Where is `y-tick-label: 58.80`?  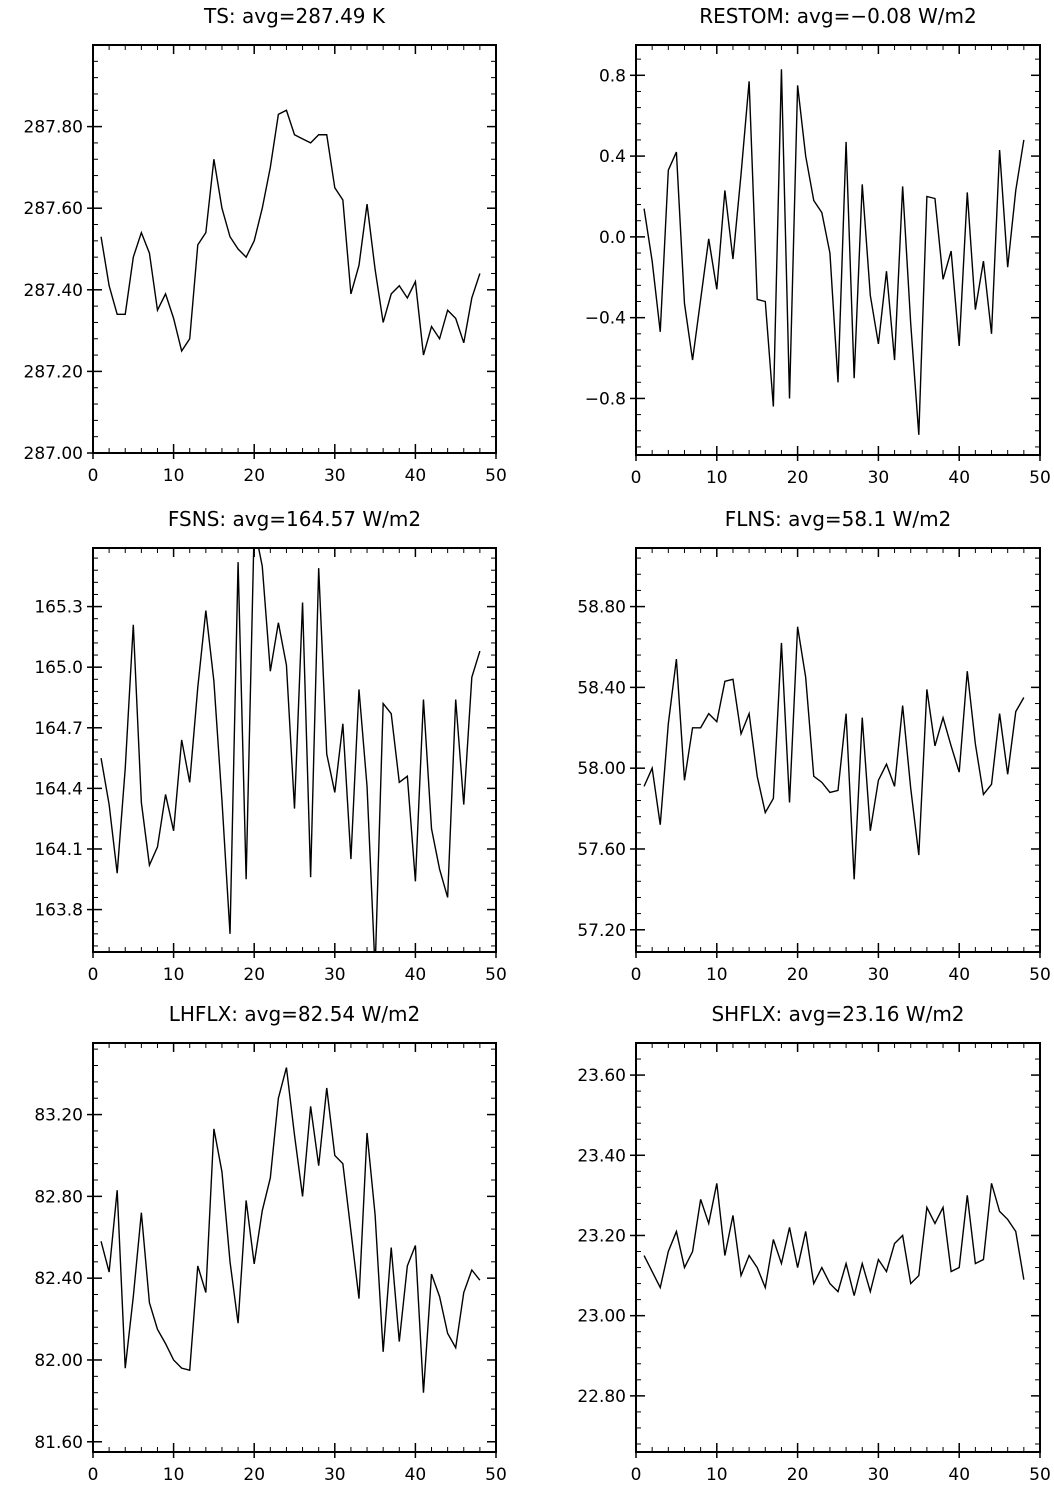 y-tick-label: 58.80 is located at coordinates (601, 608).